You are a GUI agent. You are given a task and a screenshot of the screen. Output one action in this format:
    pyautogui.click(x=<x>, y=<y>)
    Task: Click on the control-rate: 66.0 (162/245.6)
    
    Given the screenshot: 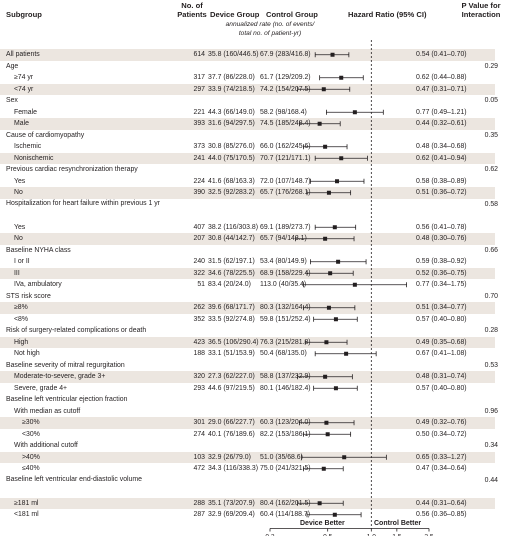 What is the action you would take?
    pyautogui.click(x=285, y=146)
    